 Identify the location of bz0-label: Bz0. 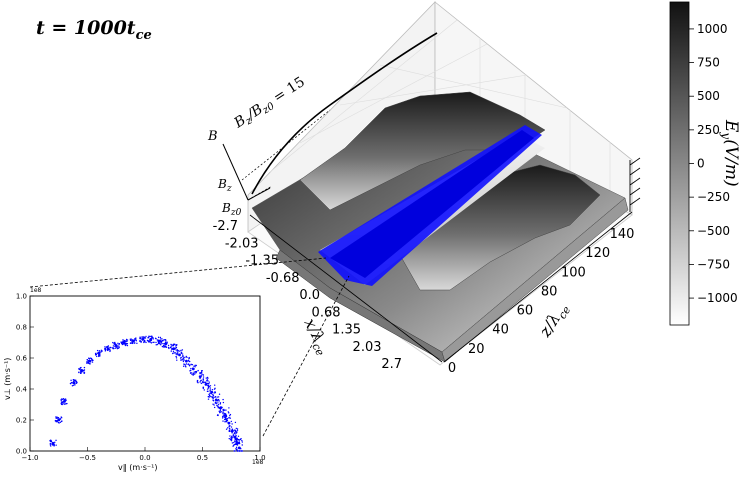
(231, 209).